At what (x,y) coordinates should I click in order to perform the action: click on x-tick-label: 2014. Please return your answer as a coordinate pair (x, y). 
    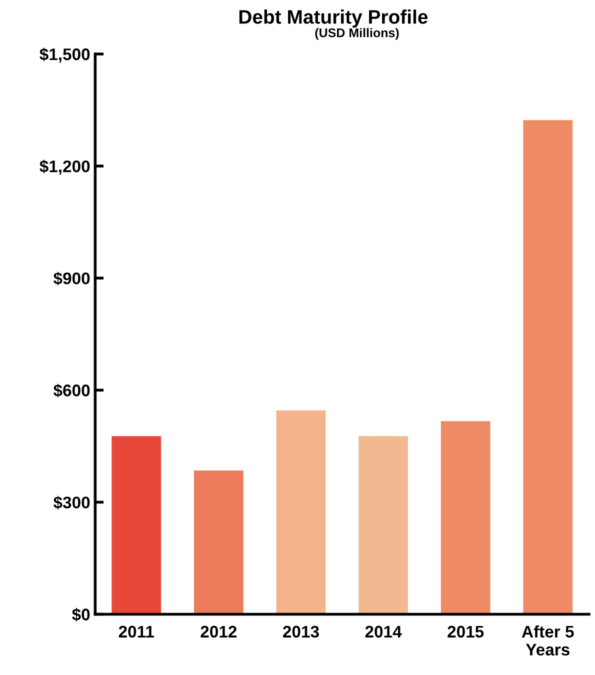
    Looking at the image, I should click on (383, 632).